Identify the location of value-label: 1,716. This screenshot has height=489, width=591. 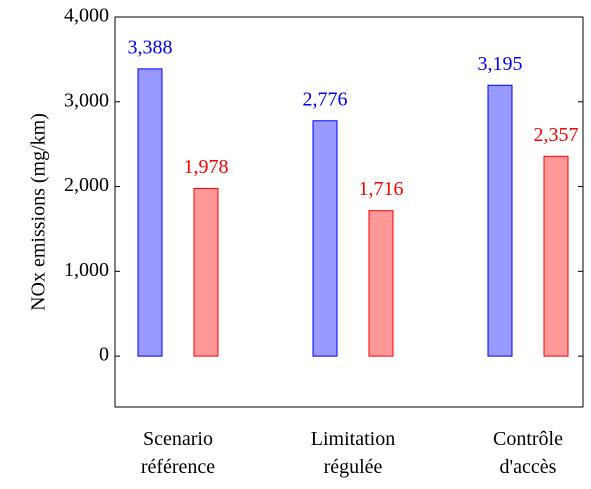
(381, 189).